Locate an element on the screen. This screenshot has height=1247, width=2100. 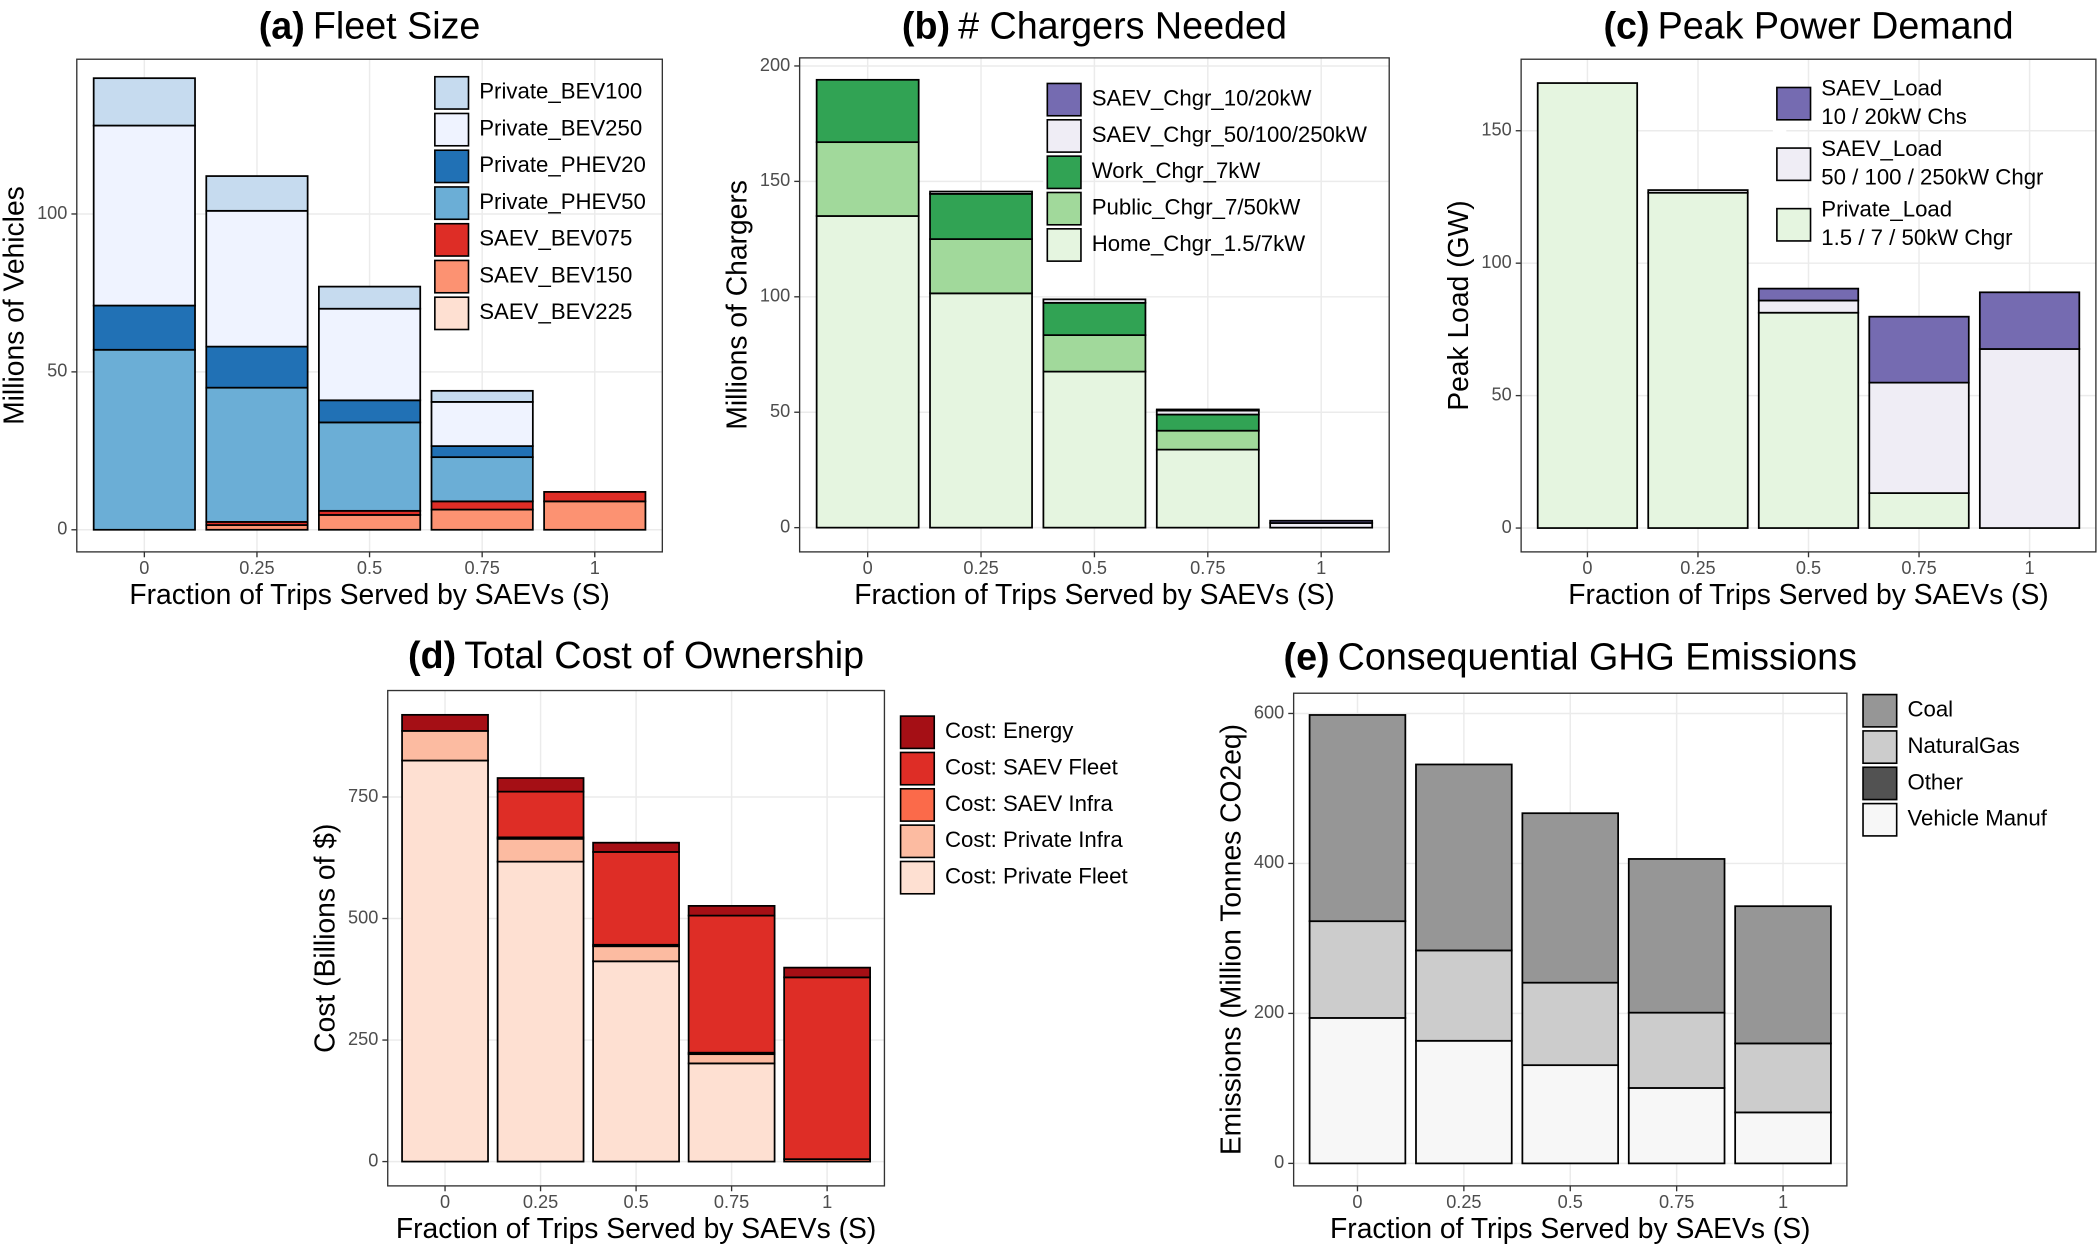
legend-label: Cost: Private Infra is located at coordinates (1034, 839).